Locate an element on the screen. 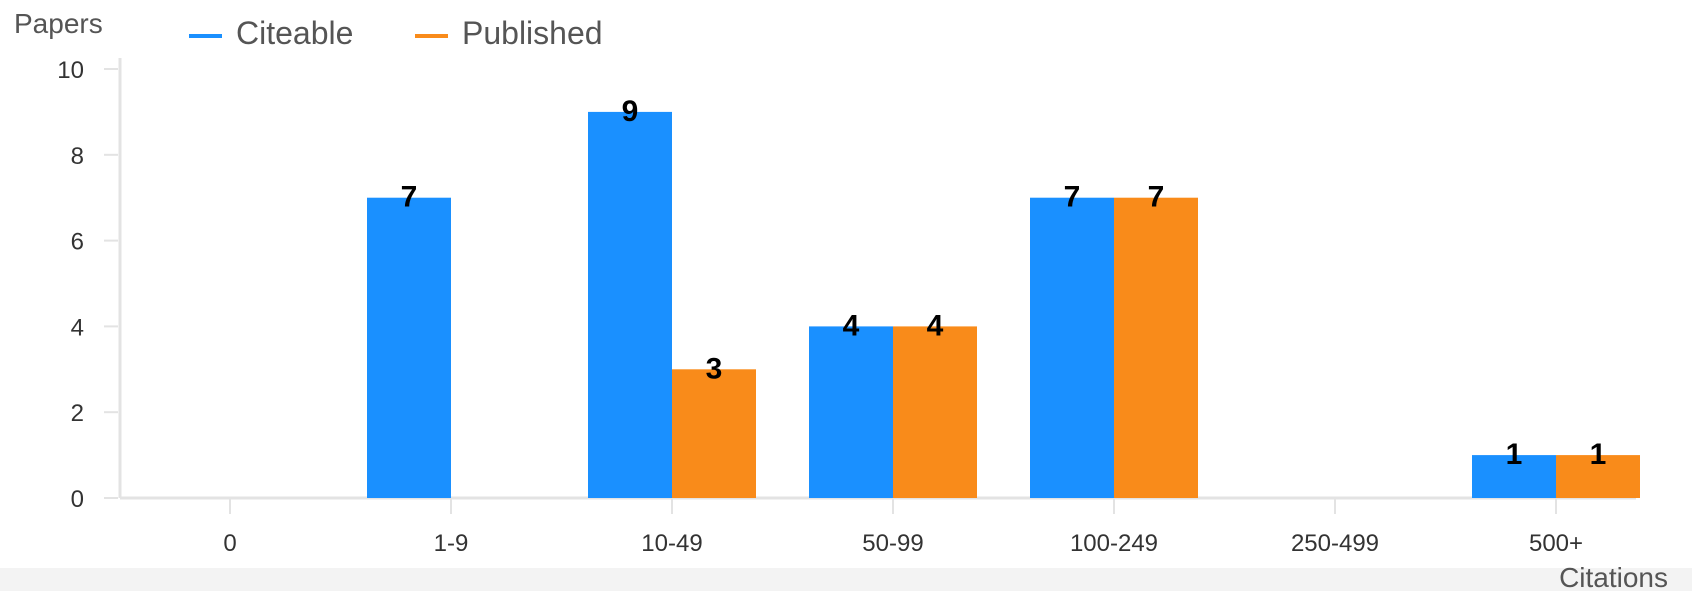 This screenshot has width=1692, height=591. y-tick-label: 0 is located at coordinates (77, 499).